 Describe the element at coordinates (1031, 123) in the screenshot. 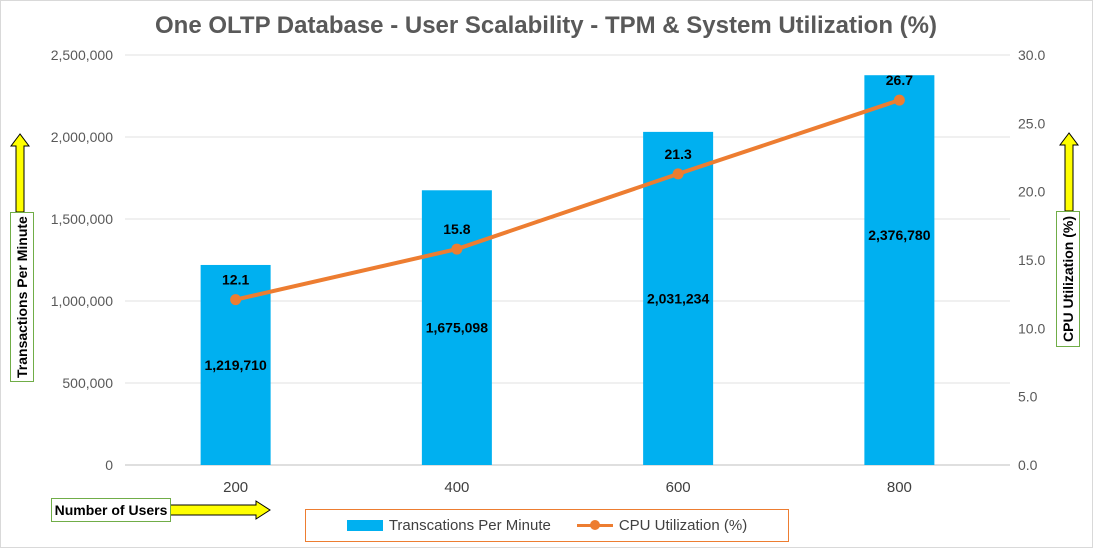

I see `y2-tick-label: 25.0` at that location.